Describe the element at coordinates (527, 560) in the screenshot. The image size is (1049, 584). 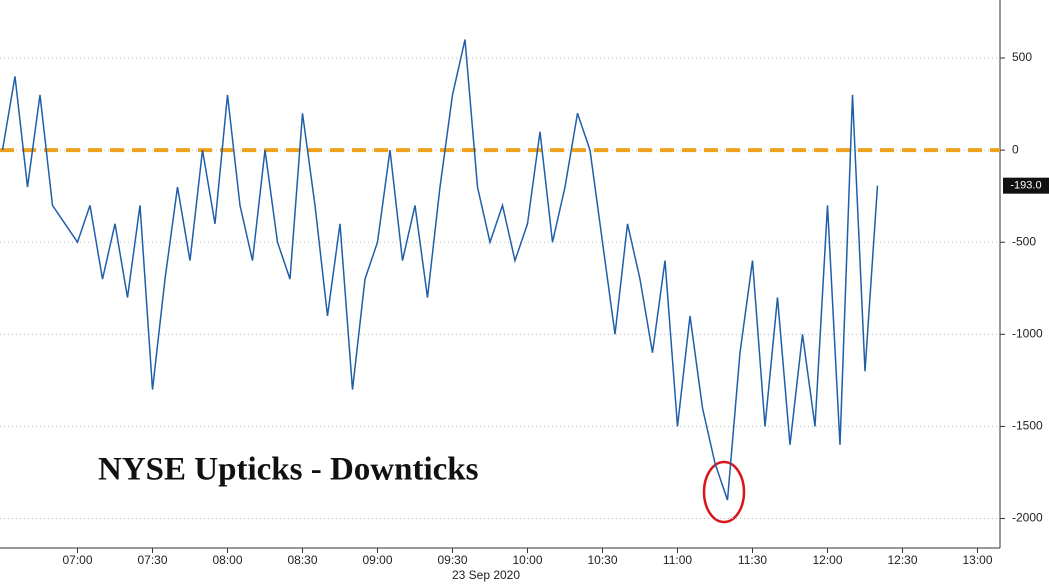
I see `x-tick-label: 10:00` at that location.